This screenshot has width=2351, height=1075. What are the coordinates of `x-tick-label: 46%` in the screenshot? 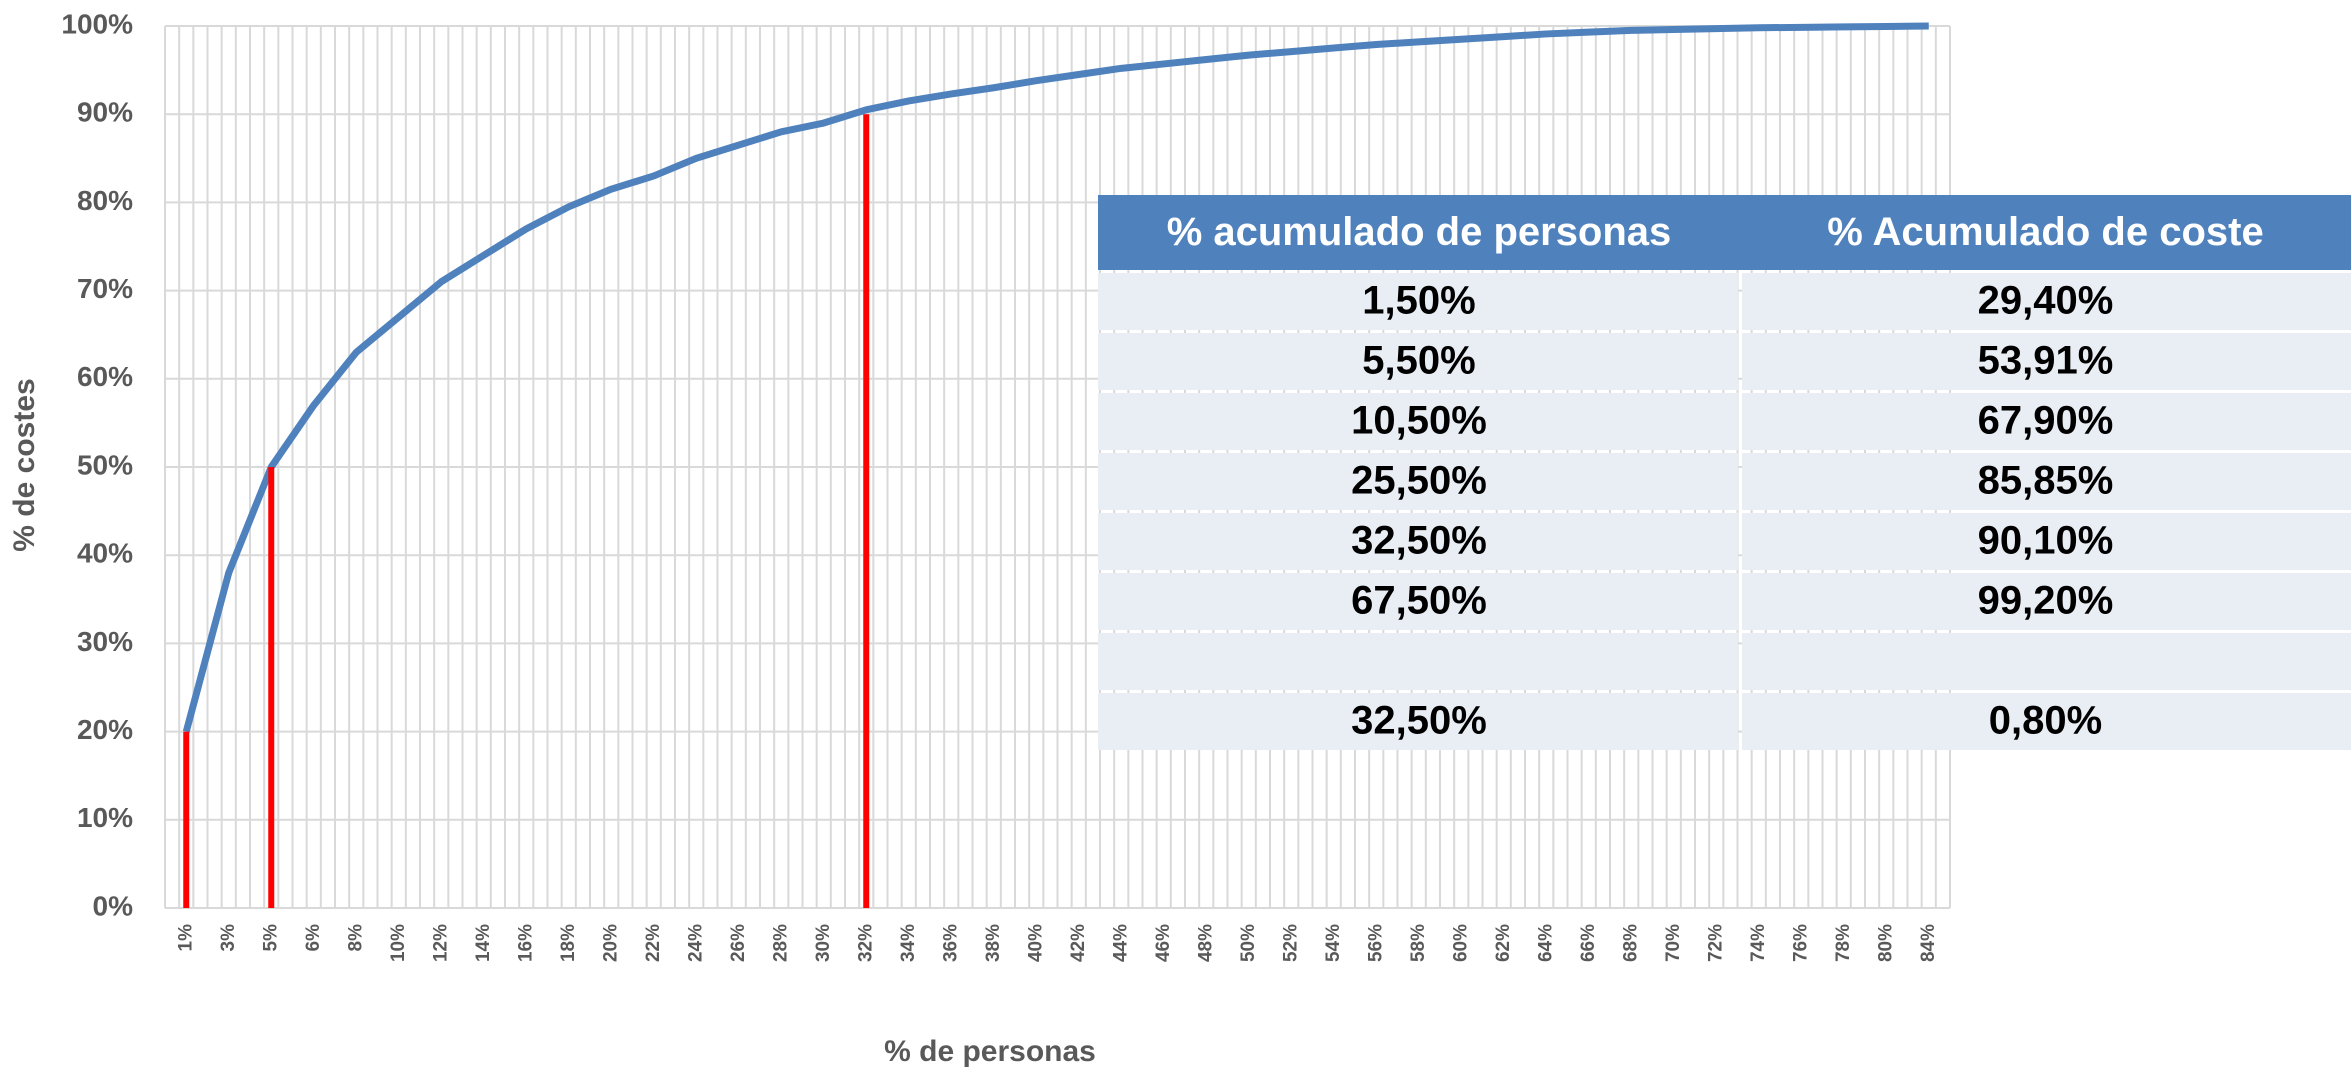 It's located at (1163, 943).